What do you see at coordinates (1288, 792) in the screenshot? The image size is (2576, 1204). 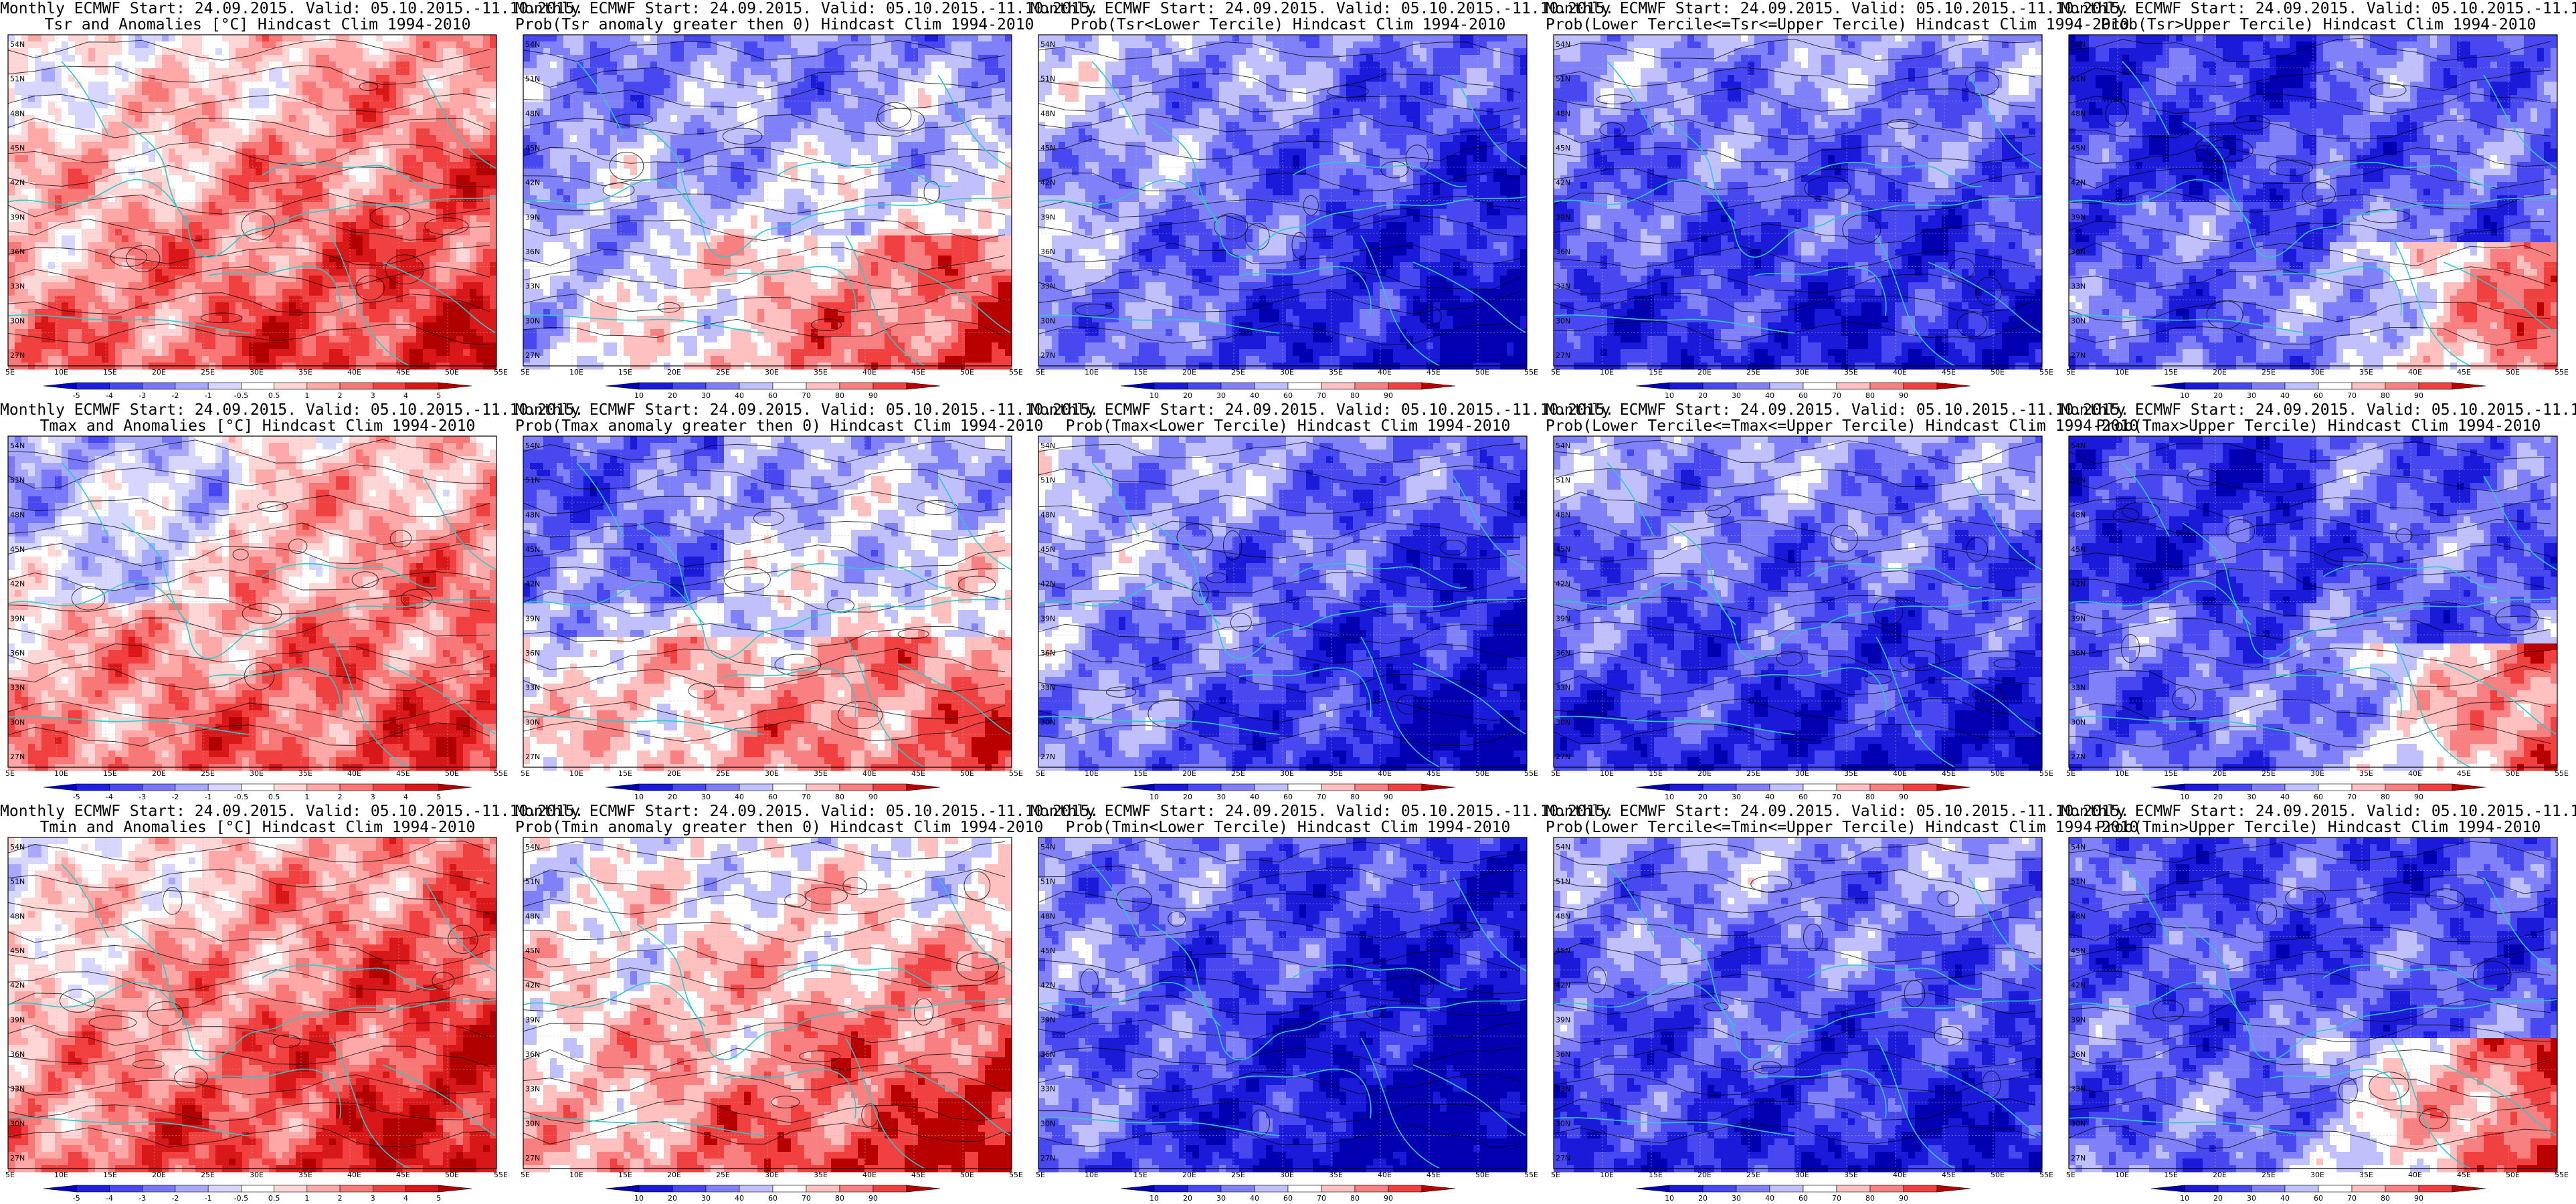 I see `colorbar: 10 20 30 40 60 70 80 90` at bounding box center [1288, 792].